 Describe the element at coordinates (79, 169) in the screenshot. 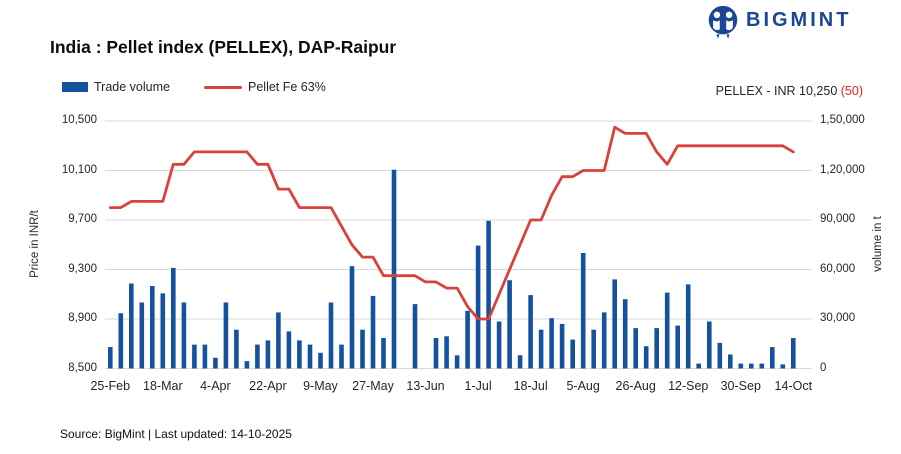

I see `left-axis-tick: 10,100` at that location.